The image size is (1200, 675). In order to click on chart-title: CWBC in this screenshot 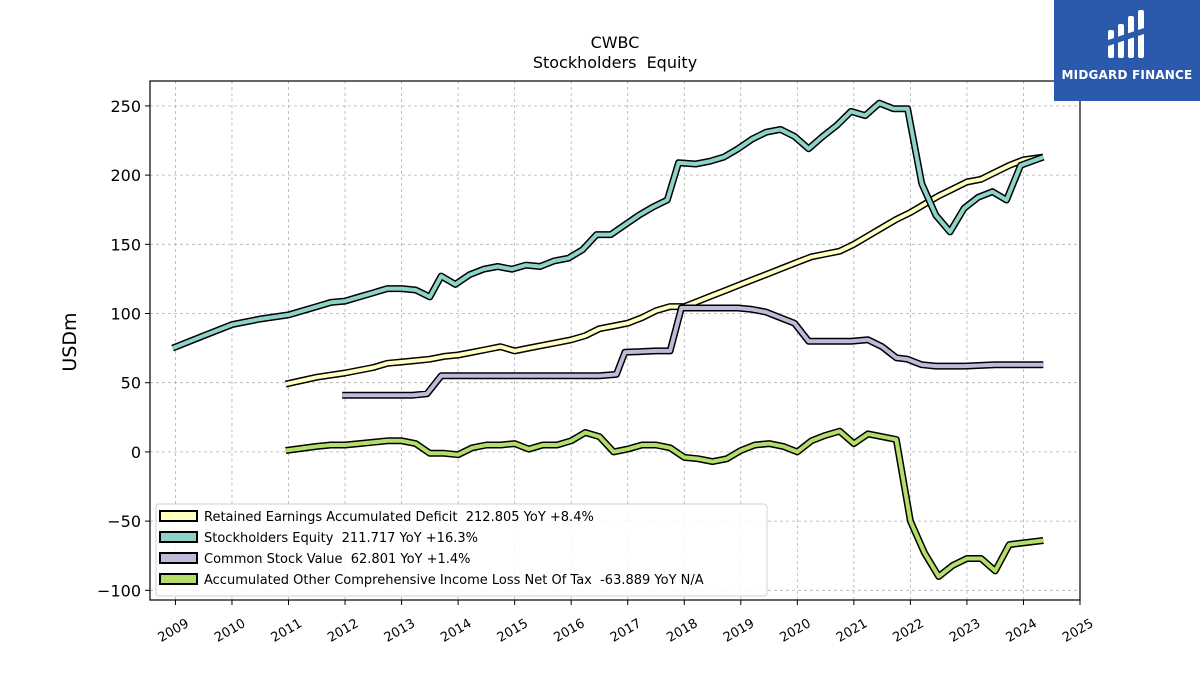, I will do `click(615, 42)`.